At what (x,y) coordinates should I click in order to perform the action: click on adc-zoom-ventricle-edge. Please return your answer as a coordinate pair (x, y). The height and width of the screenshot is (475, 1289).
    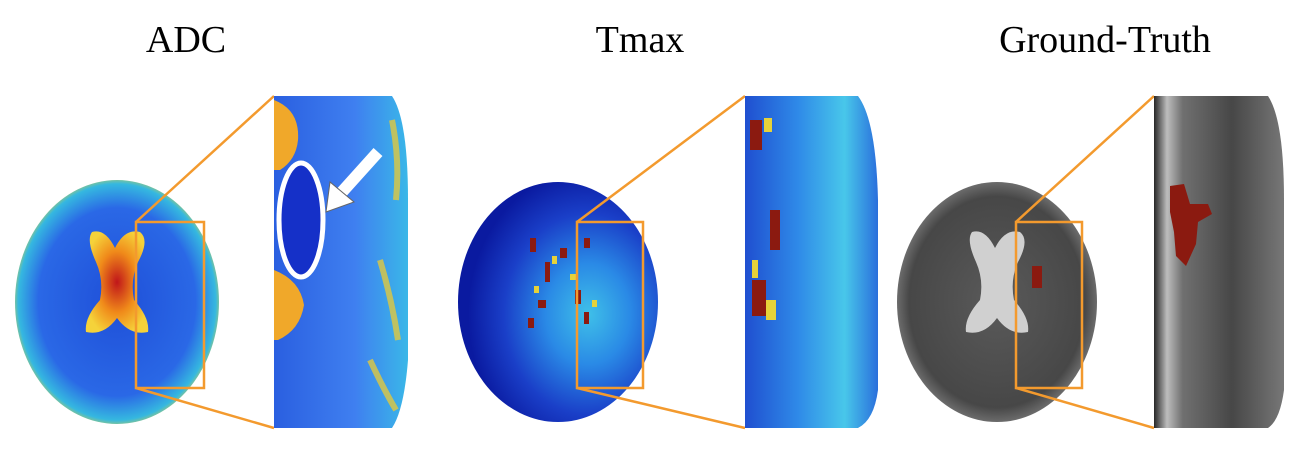
    Looking at the image, I should click on (286, 135).